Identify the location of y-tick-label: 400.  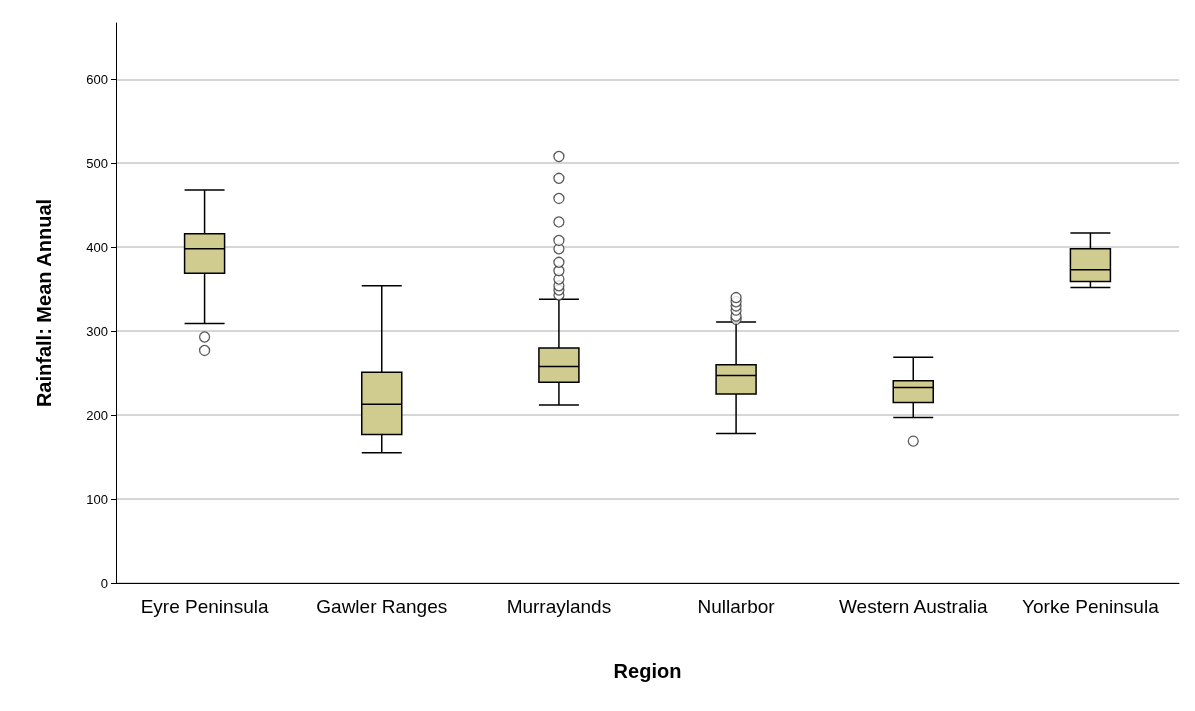
(97, 247).